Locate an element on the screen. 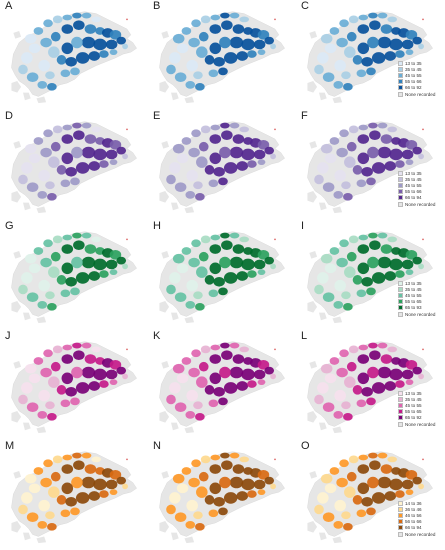 Image resolution: width=445 pixels, height=550 pixels. panel-letter: D is located at coordinates (9, 116).